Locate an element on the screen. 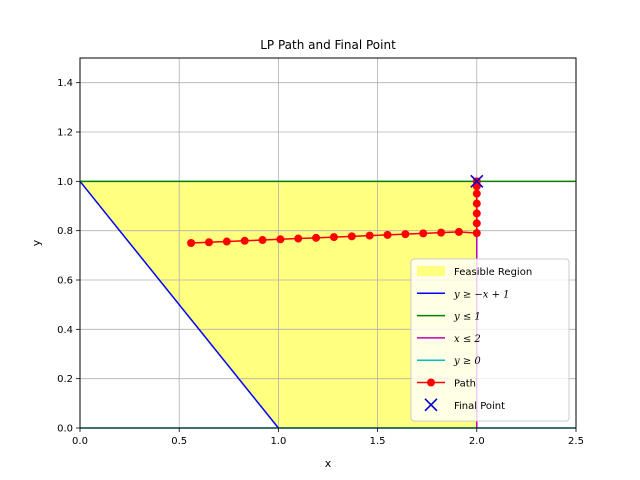 This screenshot has width=640, height=480. legend-label: Path is located at coordinates (465, 384).